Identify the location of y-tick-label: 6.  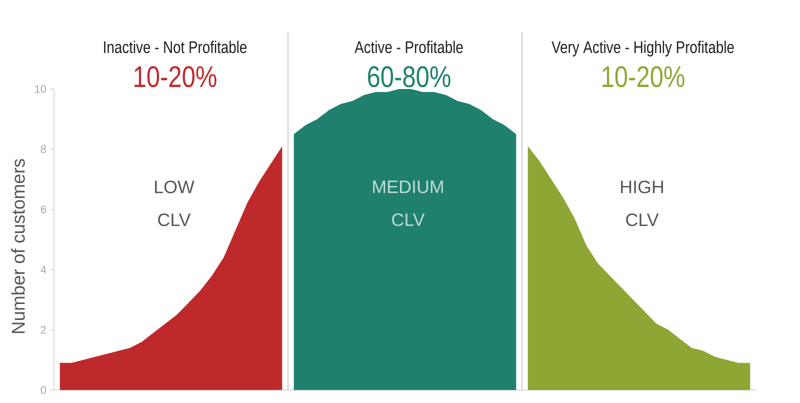
(43, 210).